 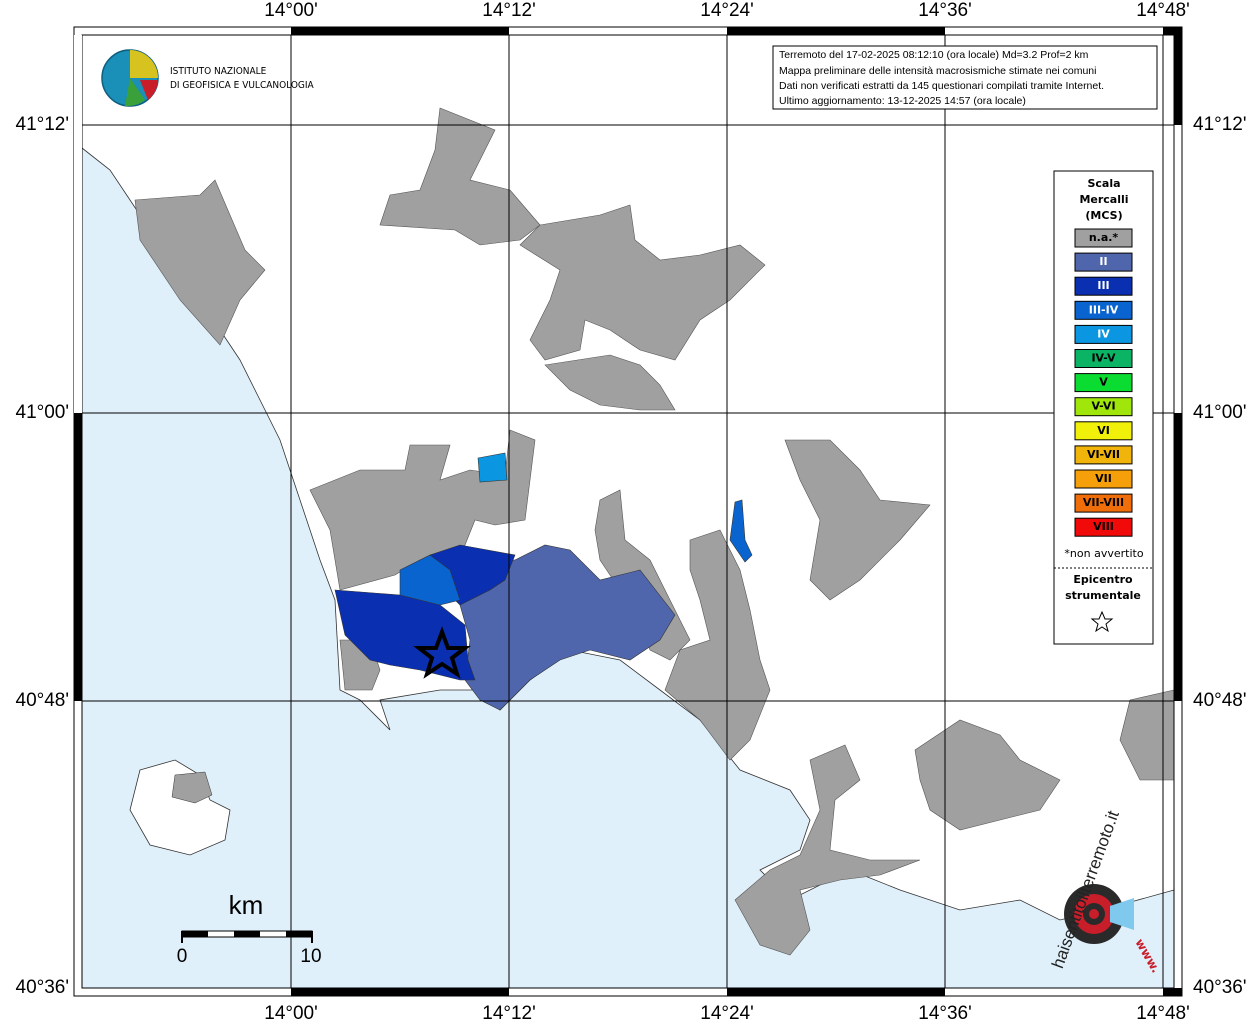 I want to click on logo-text: DI GEOFISICA E VULCANOLOGIA, so click(x=242, y=85).